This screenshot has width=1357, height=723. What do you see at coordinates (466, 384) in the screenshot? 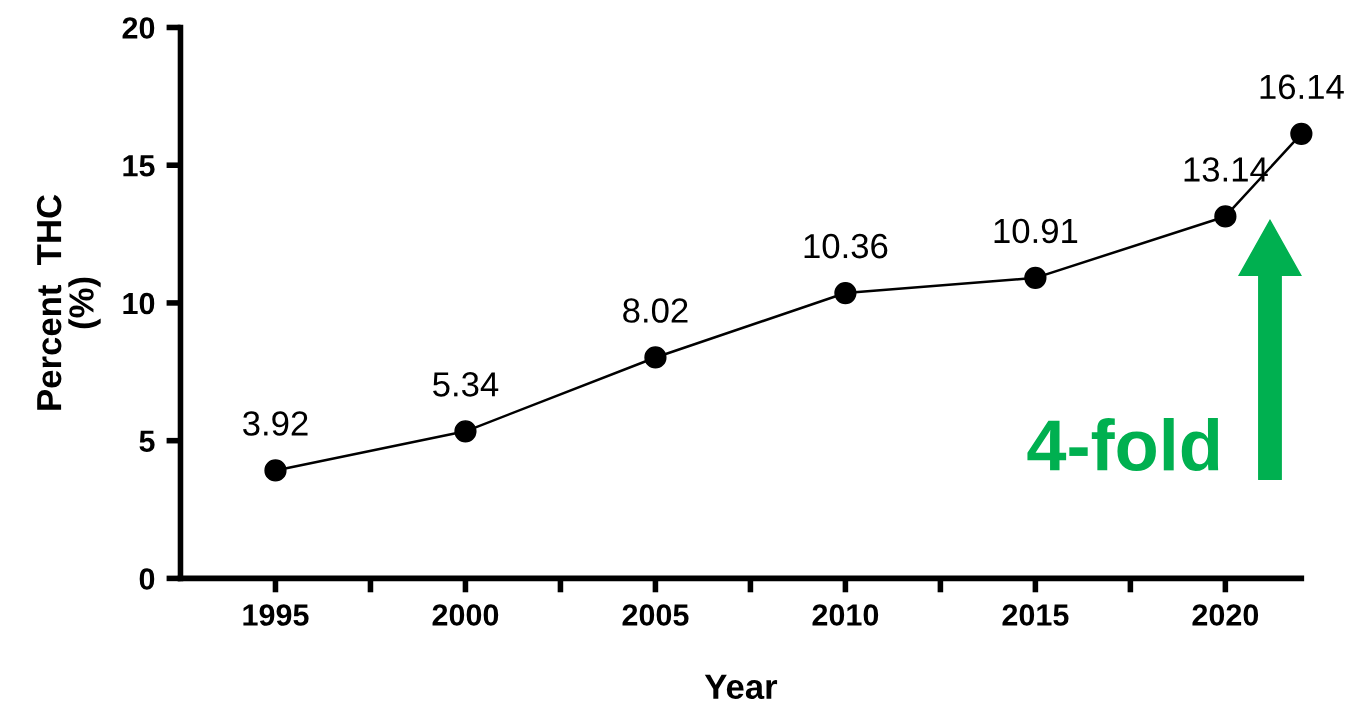
I see `data-label: 5.34` at bounding box center [466, 384].